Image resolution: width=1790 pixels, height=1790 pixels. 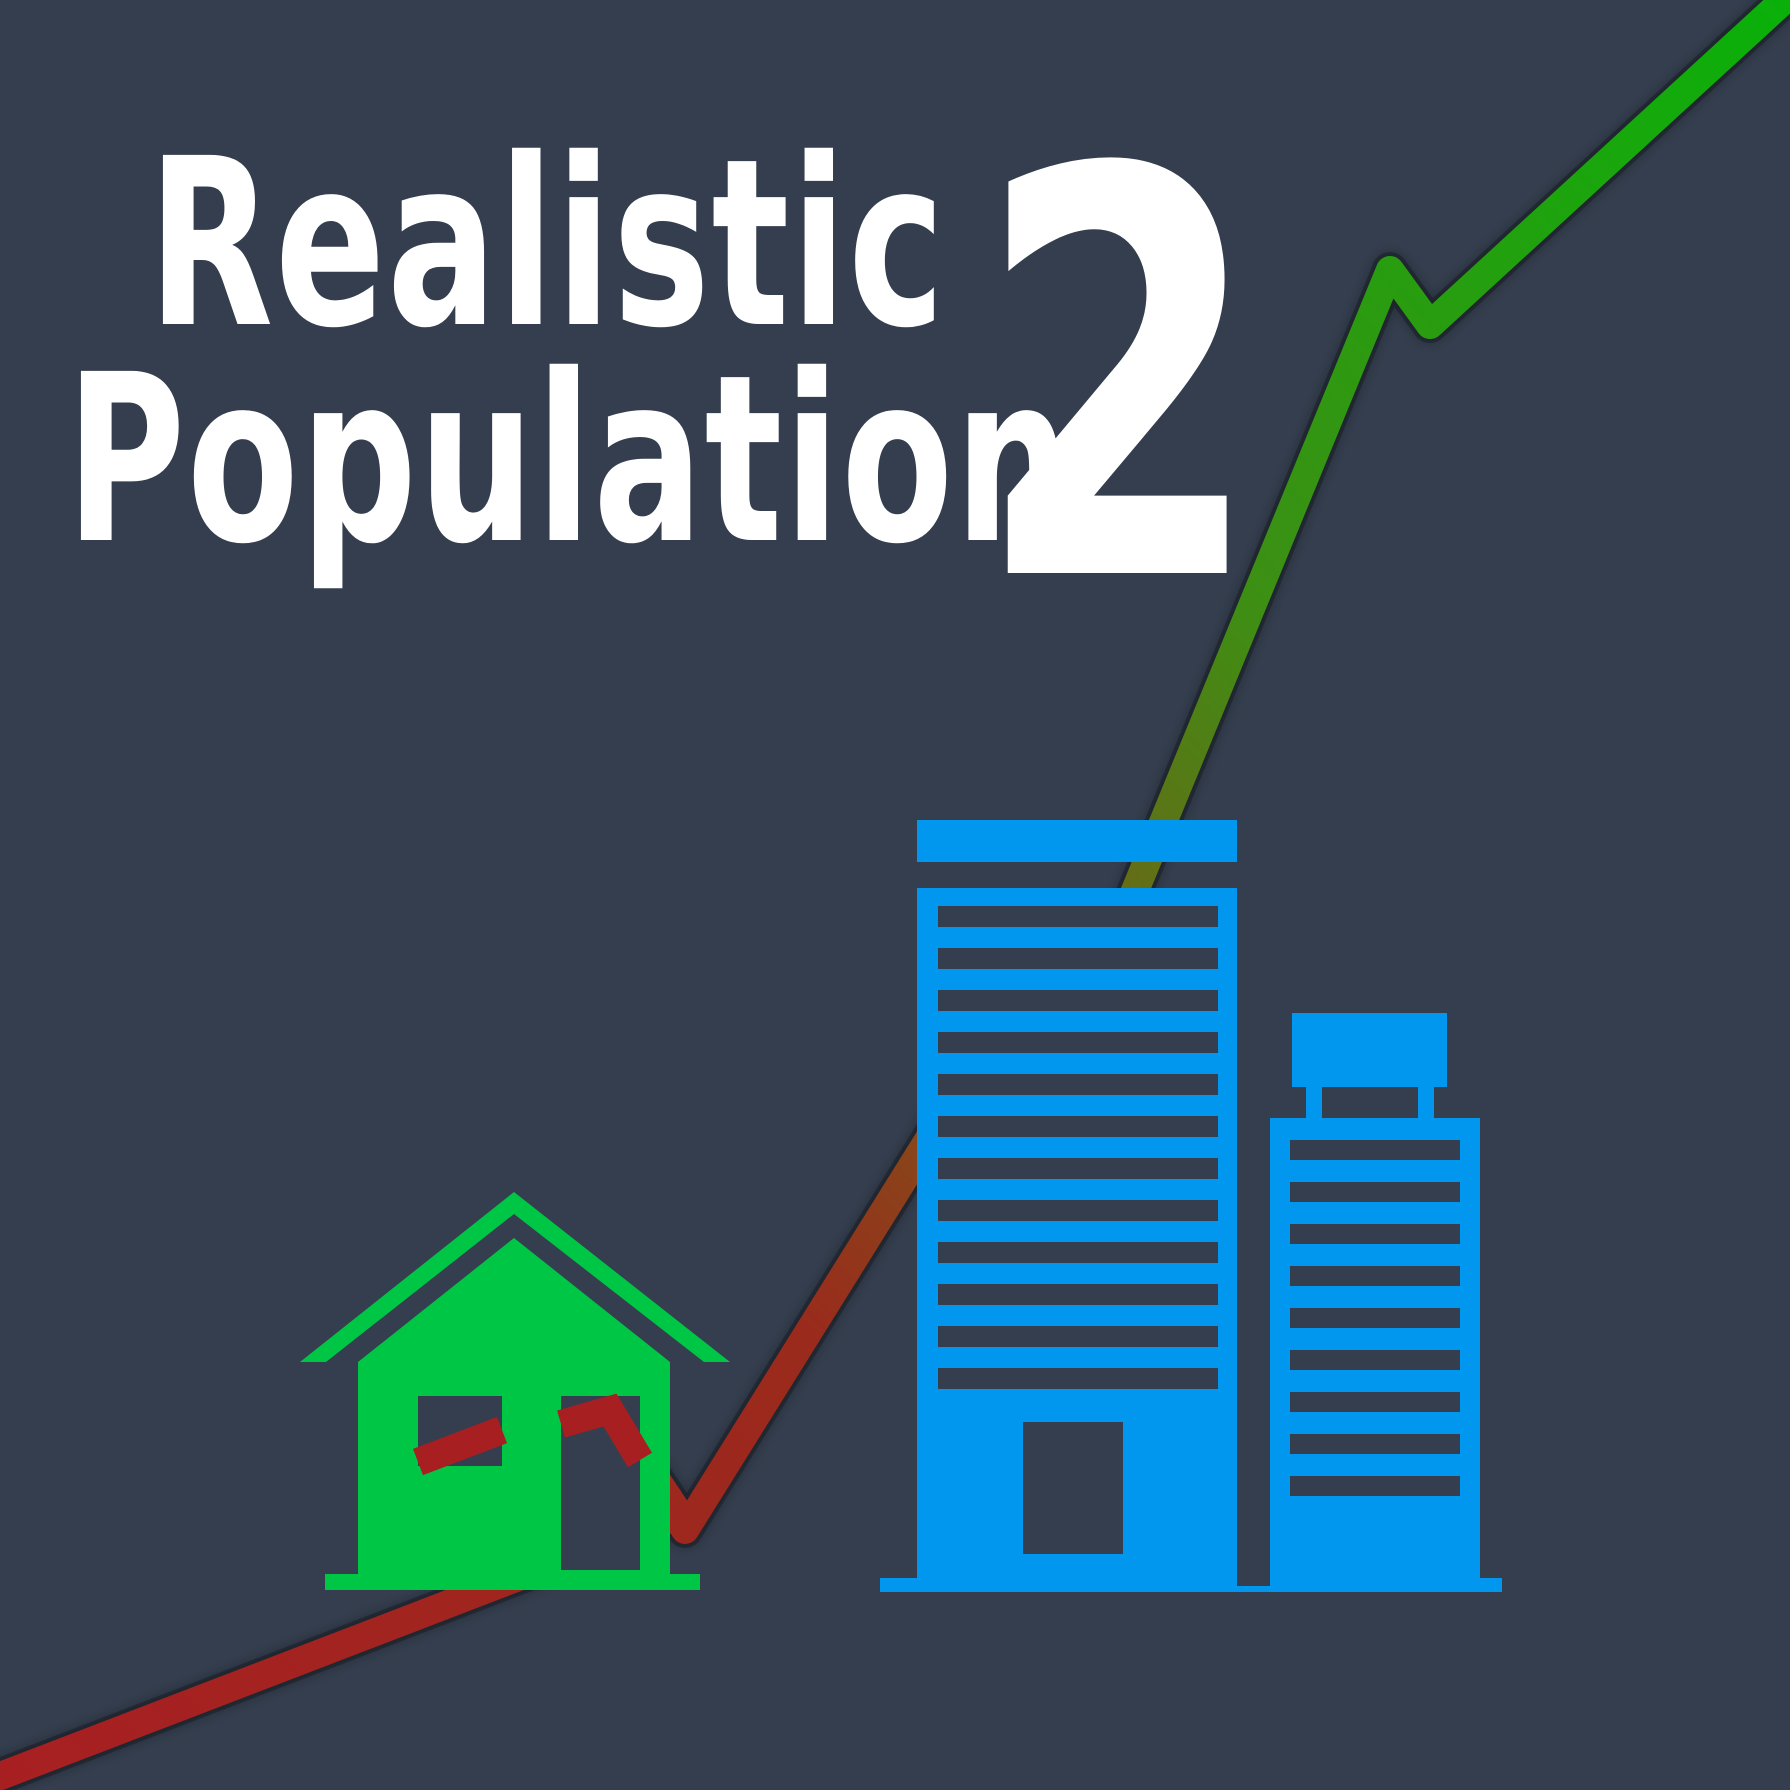 What do you see at coordinates (547, 244) in the screenshot?
I see `title-line-1: Realistic` at bounding box center [547, 244].